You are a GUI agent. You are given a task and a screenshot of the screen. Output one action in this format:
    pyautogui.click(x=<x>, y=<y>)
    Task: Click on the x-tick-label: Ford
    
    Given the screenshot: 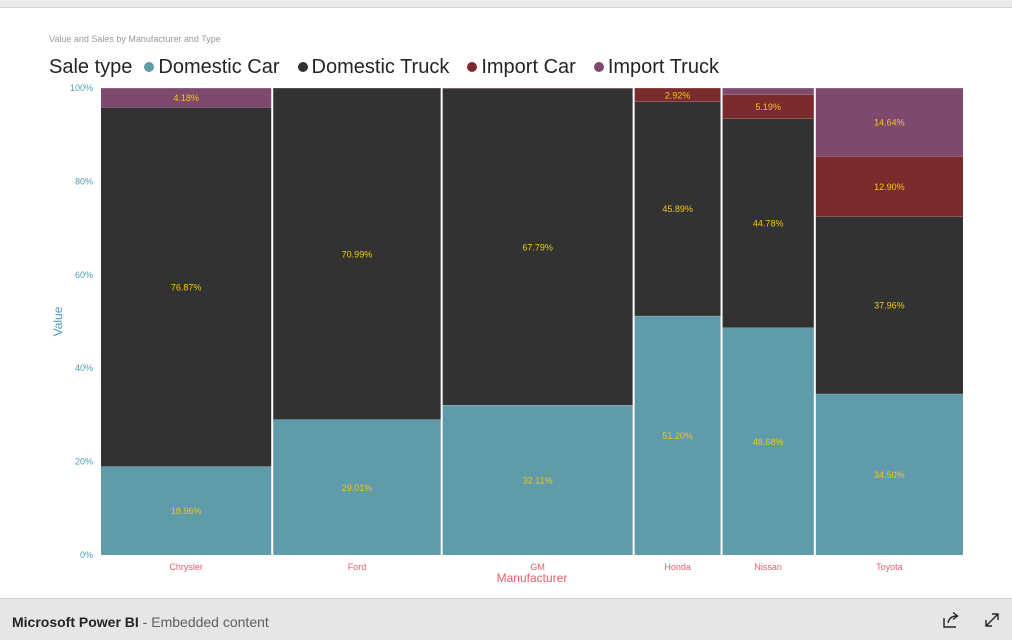 What is the action you would take?
    pyautogui.click(x=357, y=567)
    